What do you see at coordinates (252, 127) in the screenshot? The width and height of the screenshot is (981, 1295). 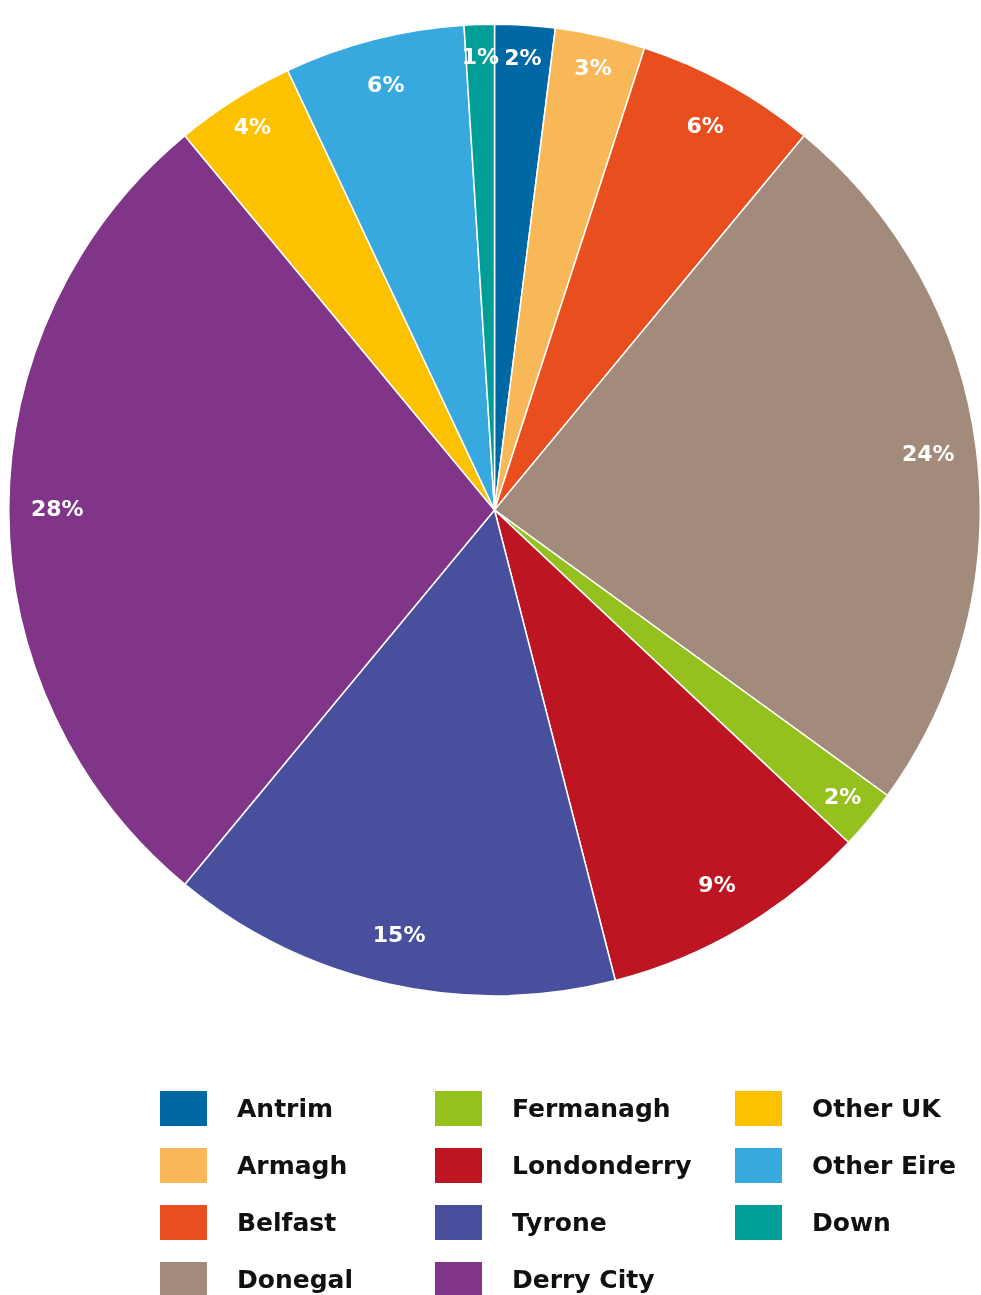 I see `data-label: 4%` at bounding box center [252, 127].